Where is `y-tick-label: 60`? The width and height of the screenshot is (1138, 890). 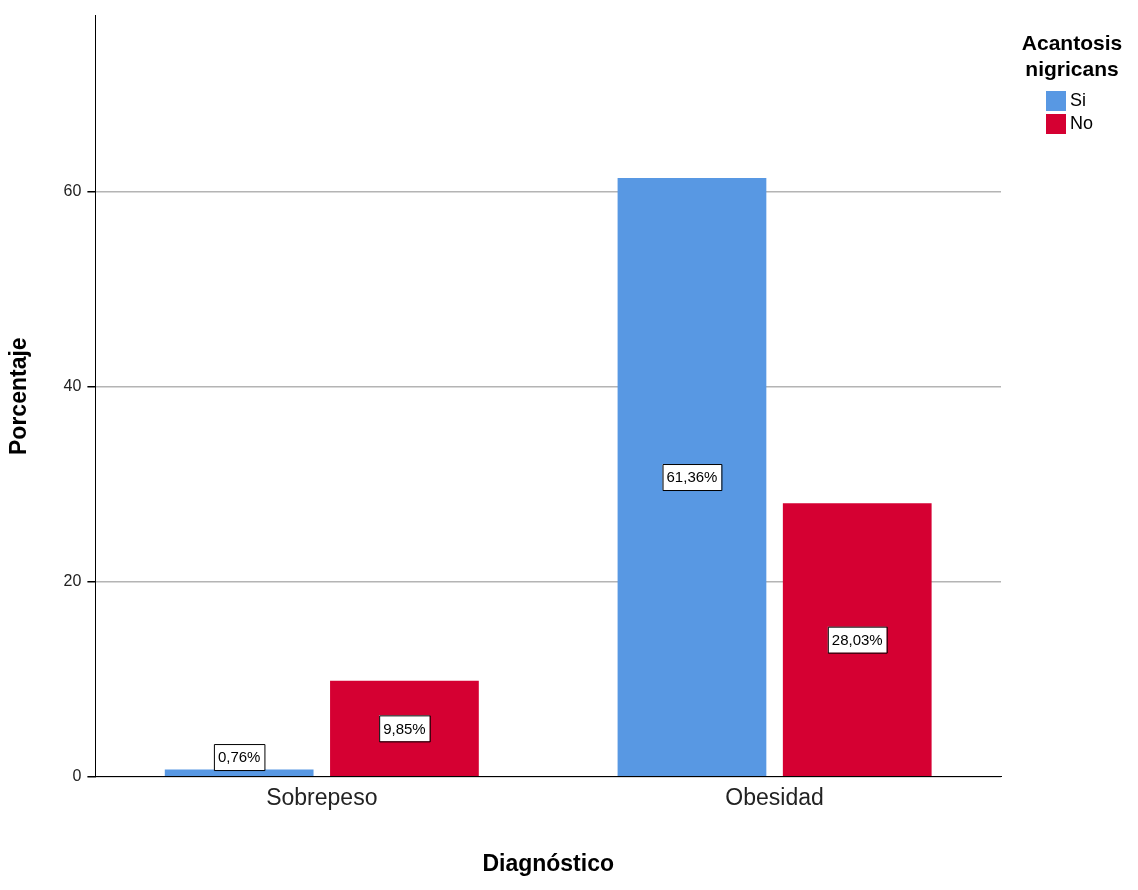
y-tick-label: 60 is located at coordinates (72, 190).